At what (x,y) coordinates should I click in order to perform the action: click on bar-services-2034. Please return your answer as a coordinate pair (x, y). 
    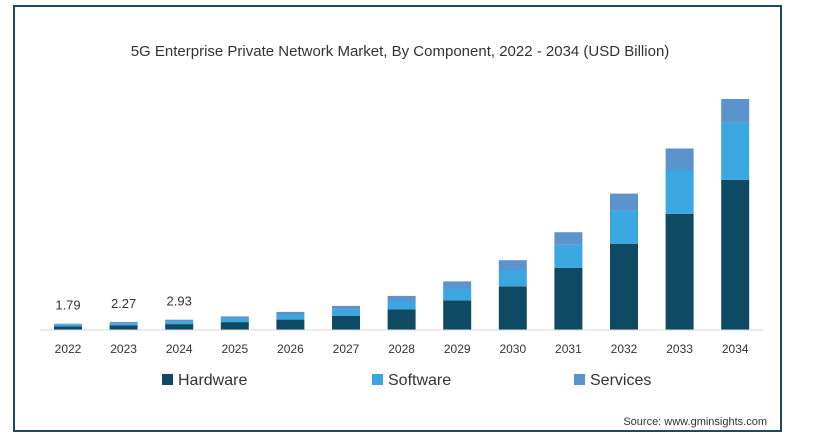
    Looking at the image, I should click on (735, 111).